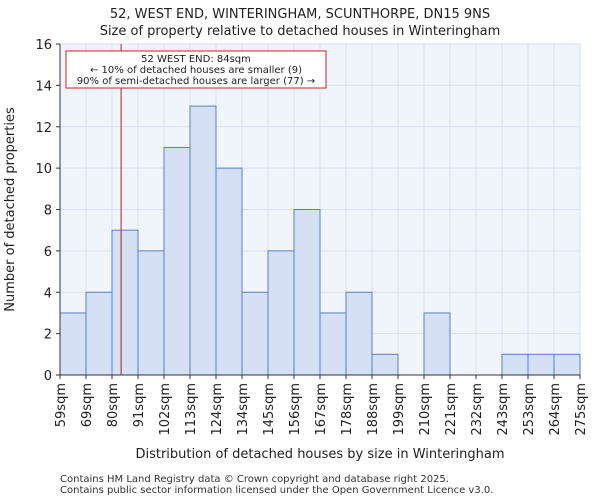  What do you see at coordinates (191, 409) in the screenshot?
I see `x-tick-label: 113sqm` at bounding box center [191, 409].